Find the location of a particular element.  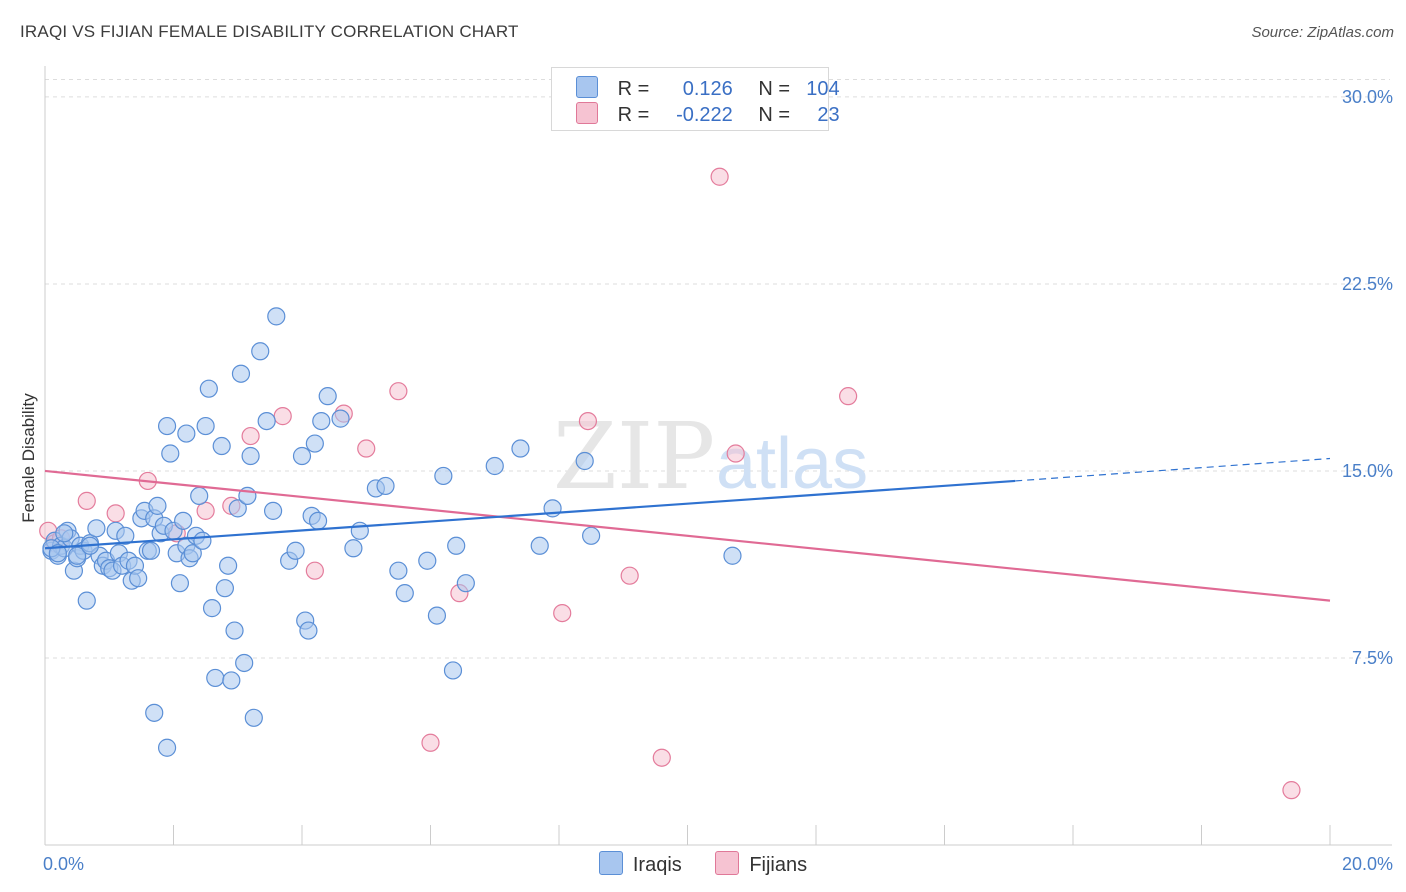

fijians-swatch is located at coordinates (727, 863).